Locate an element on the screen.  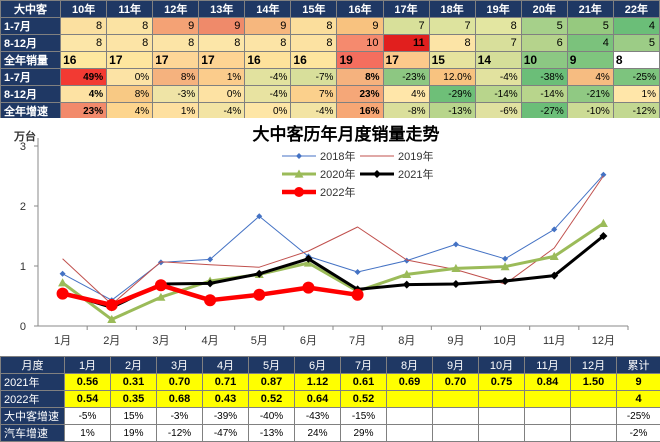
data-cell: 0.61 is located at coordinates (364, 382).